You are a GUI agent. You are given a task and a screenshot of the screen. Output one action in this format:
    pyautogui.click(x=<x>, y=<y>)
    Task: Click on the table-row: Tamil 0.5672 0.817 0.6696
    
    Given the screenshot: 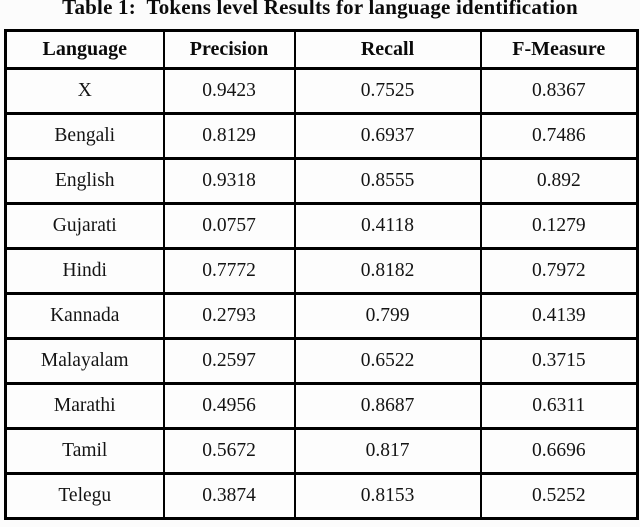 What is the action you would take?
    pyautogui.click(x=321, y=451)
    